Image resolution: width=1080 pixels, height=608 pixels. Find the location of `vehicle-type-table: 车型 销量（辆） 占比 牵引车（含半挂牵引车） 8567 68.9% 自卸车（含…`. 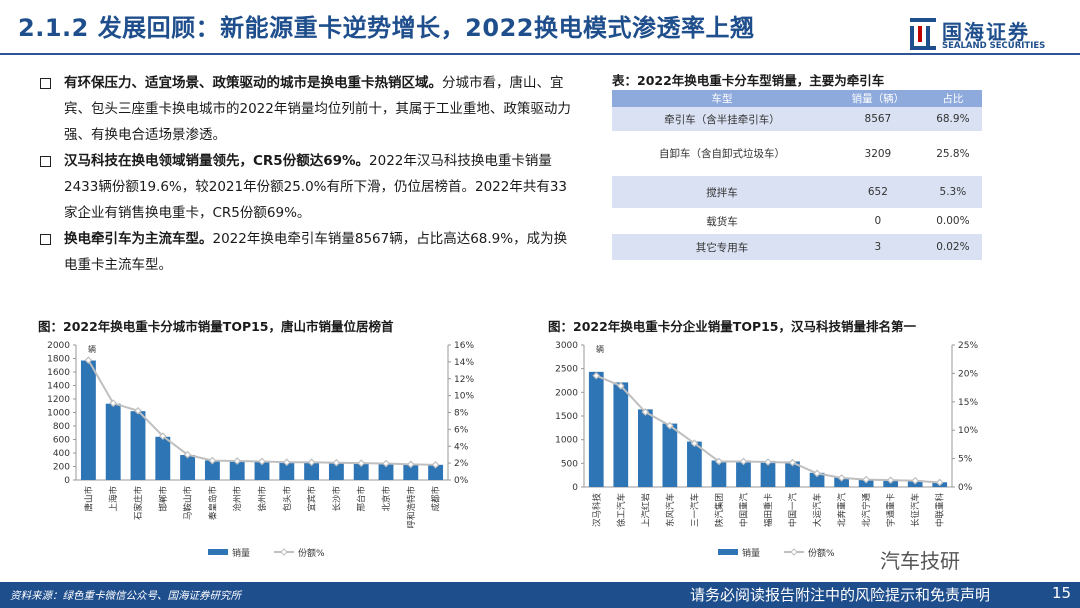

vehicle-type-table: 车型 销量（辆） 占比 牵引车（含半挂牵引车） 8567 68.9% 自卸车（含… is located at coordinates (797, 175).